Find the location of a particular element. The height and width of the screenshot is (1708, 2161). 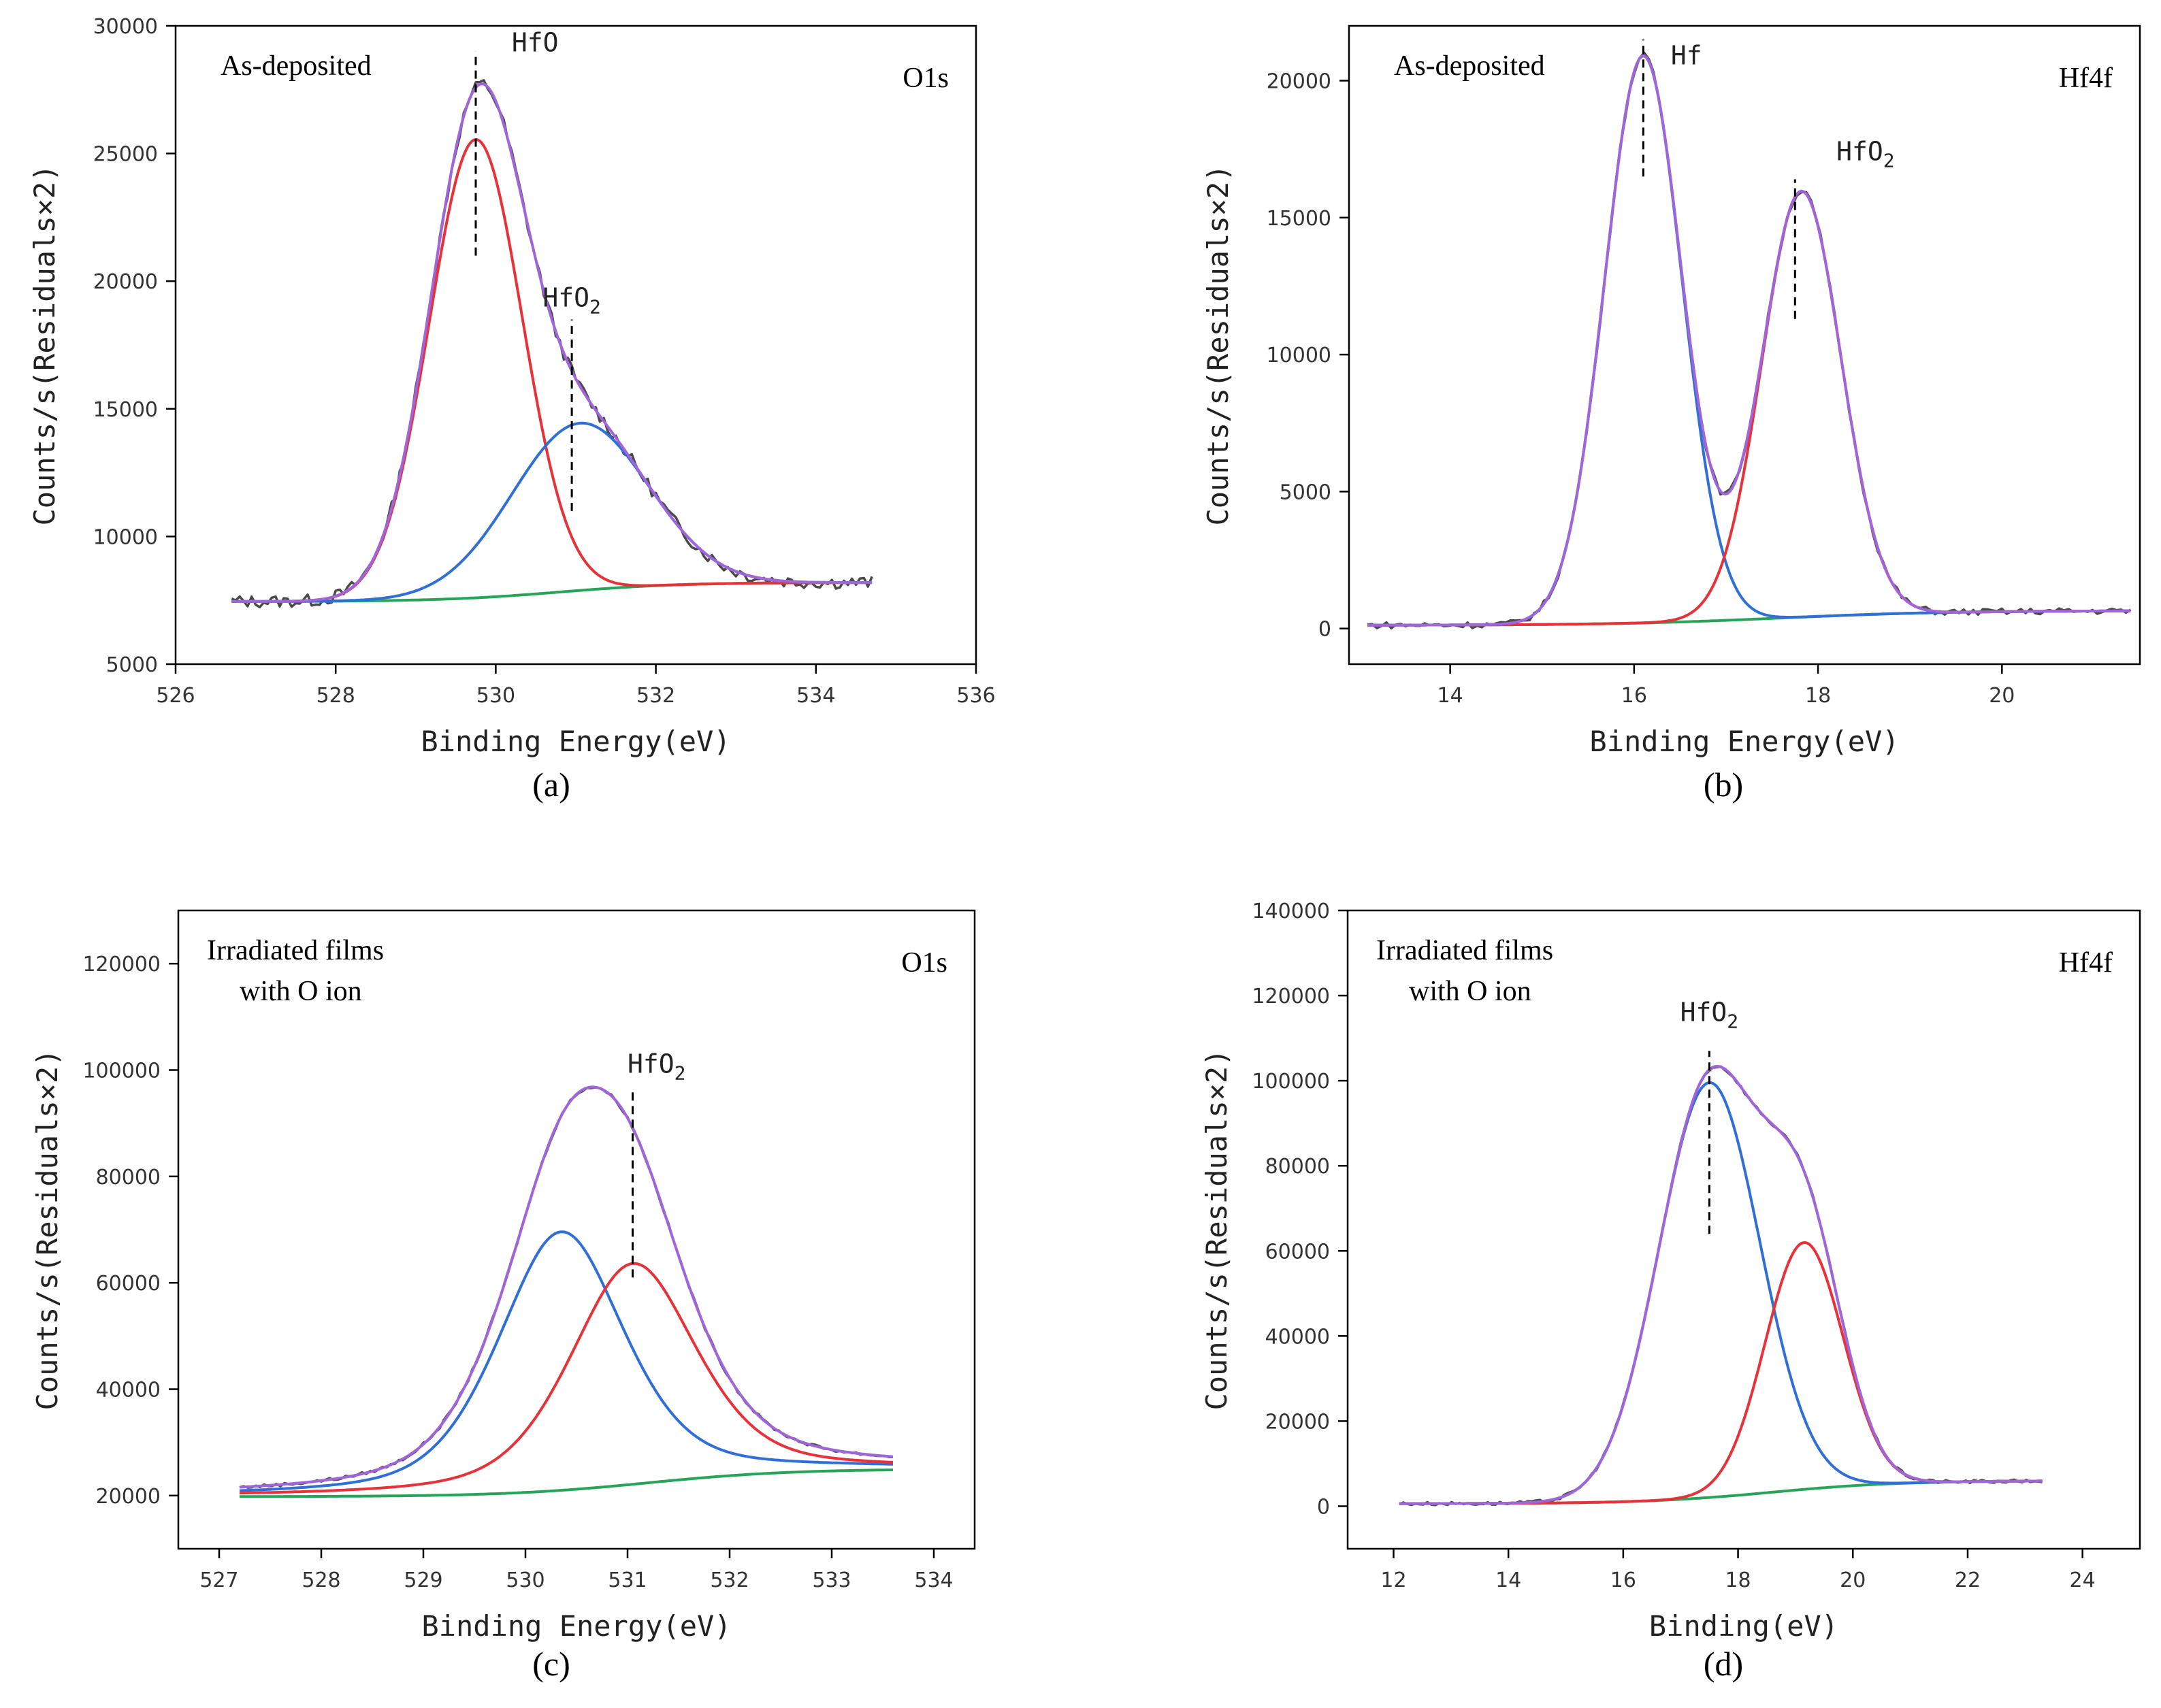

panel-label: (c) is located at coordinates (551, 1664).